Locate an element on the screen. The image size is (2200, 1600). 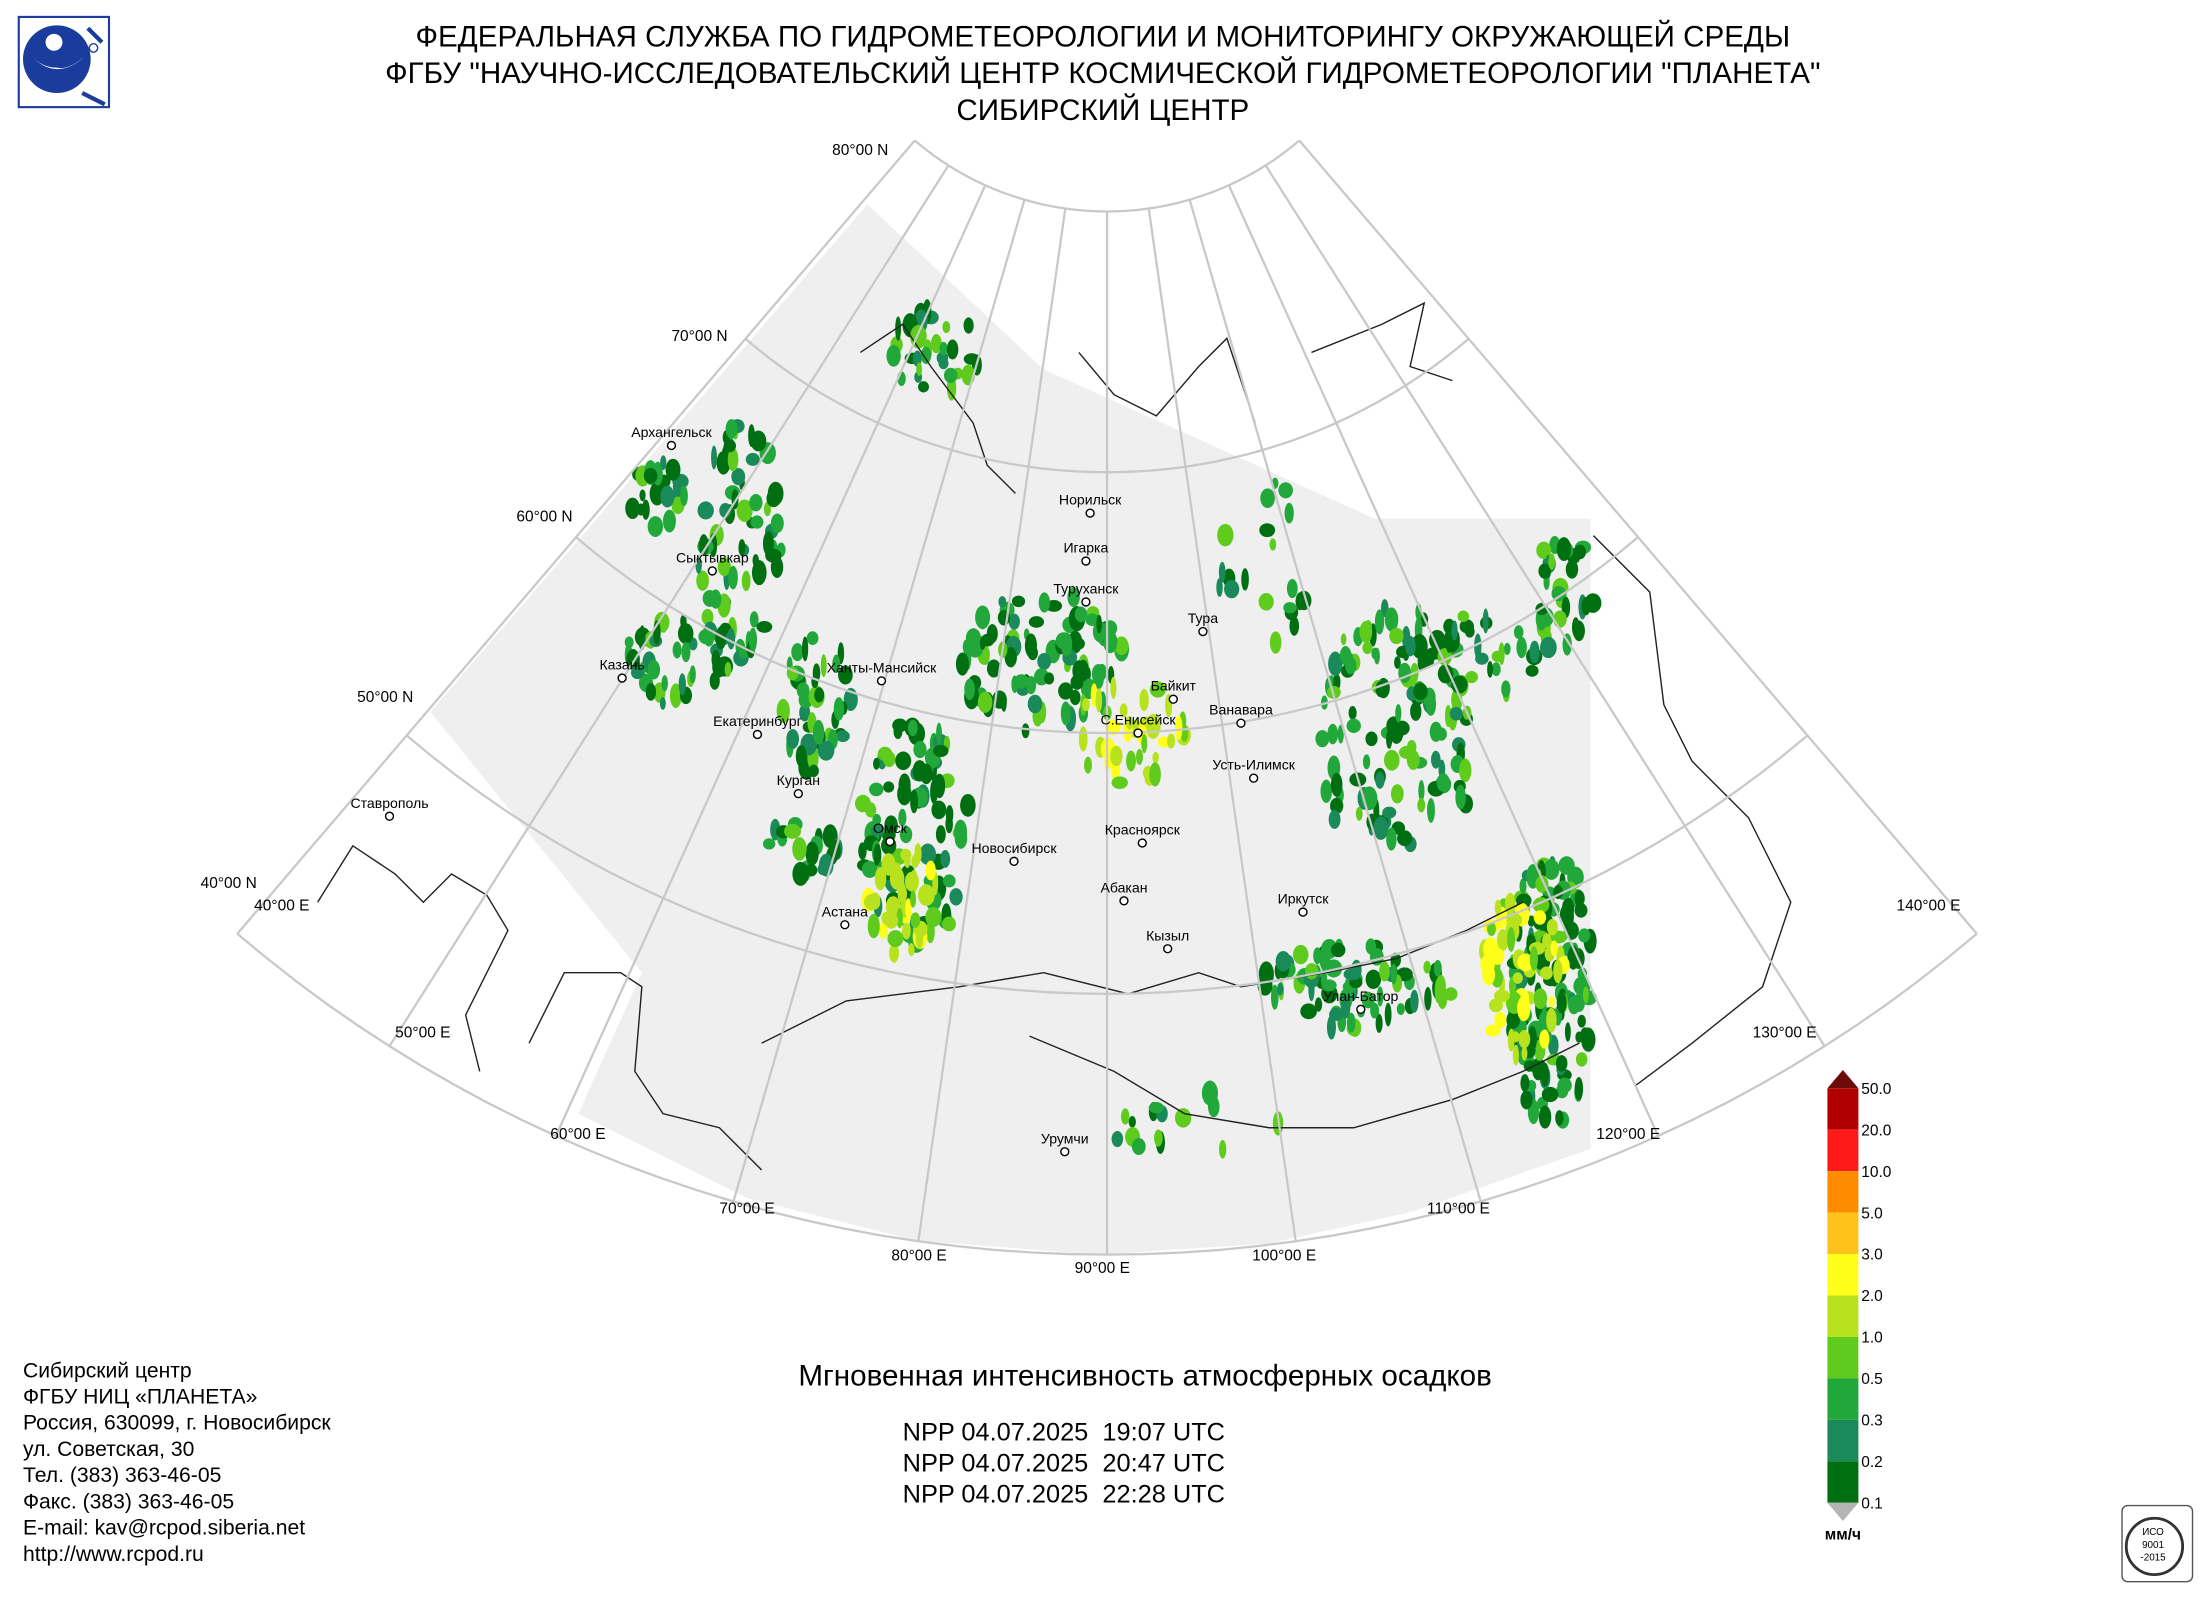
legend-label: 10.0 is located at coordinates (1876, 1172).